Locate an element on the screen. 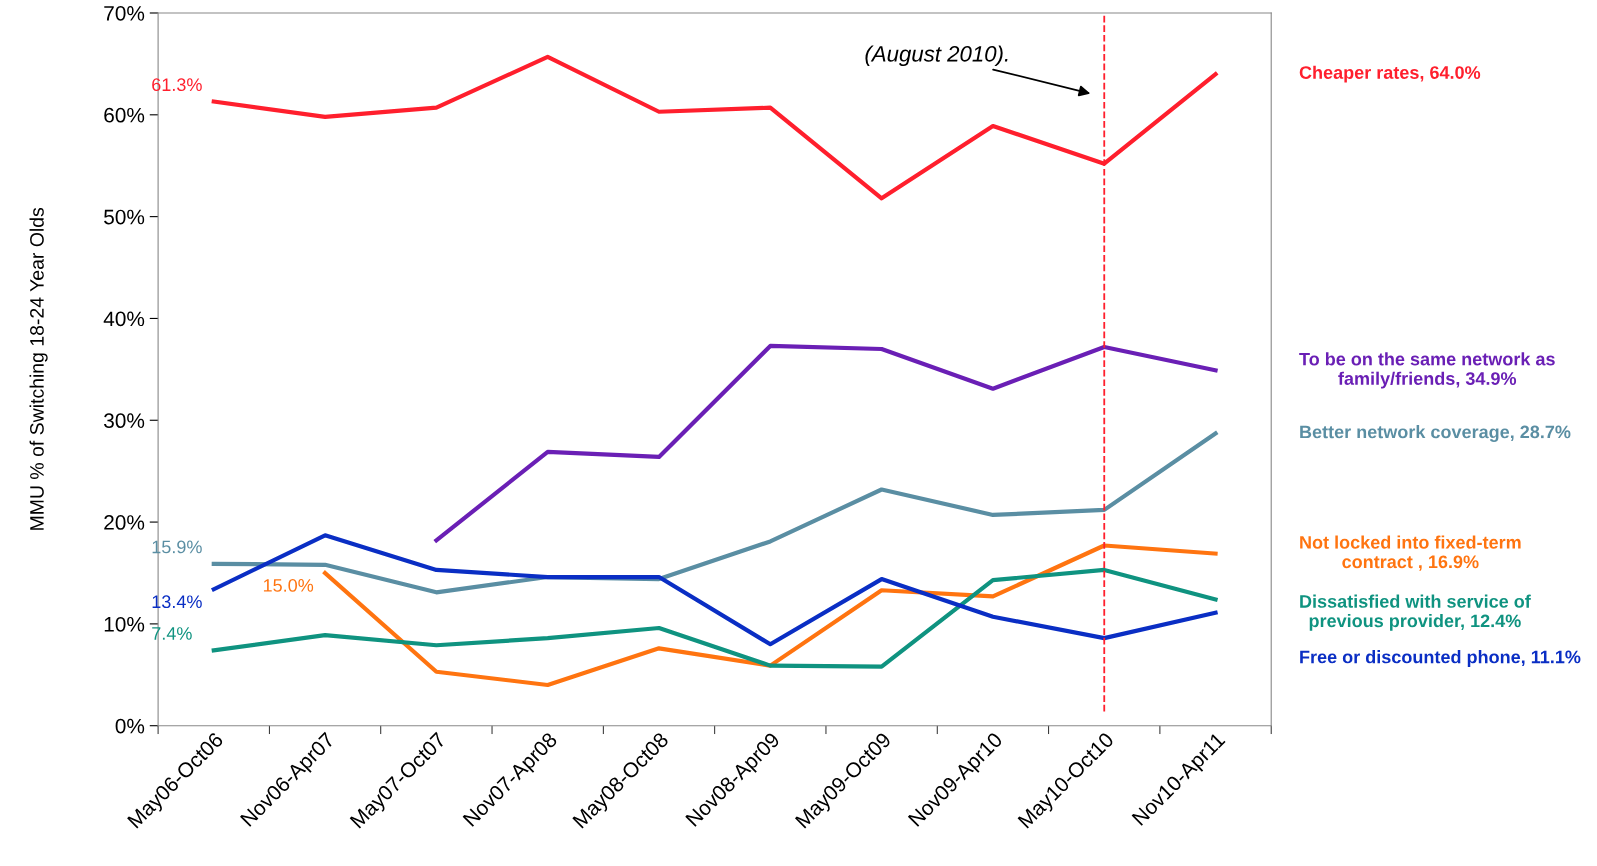  y-tick-label: 40% is located at coordinates (124, 319).